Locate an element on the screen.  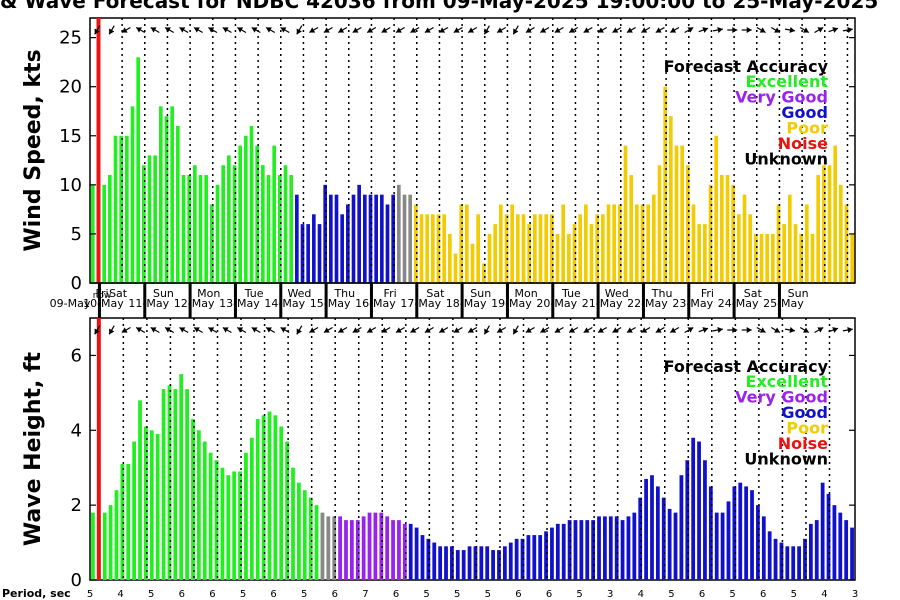
day-date: 17-May is located at coordinates (420, 303).